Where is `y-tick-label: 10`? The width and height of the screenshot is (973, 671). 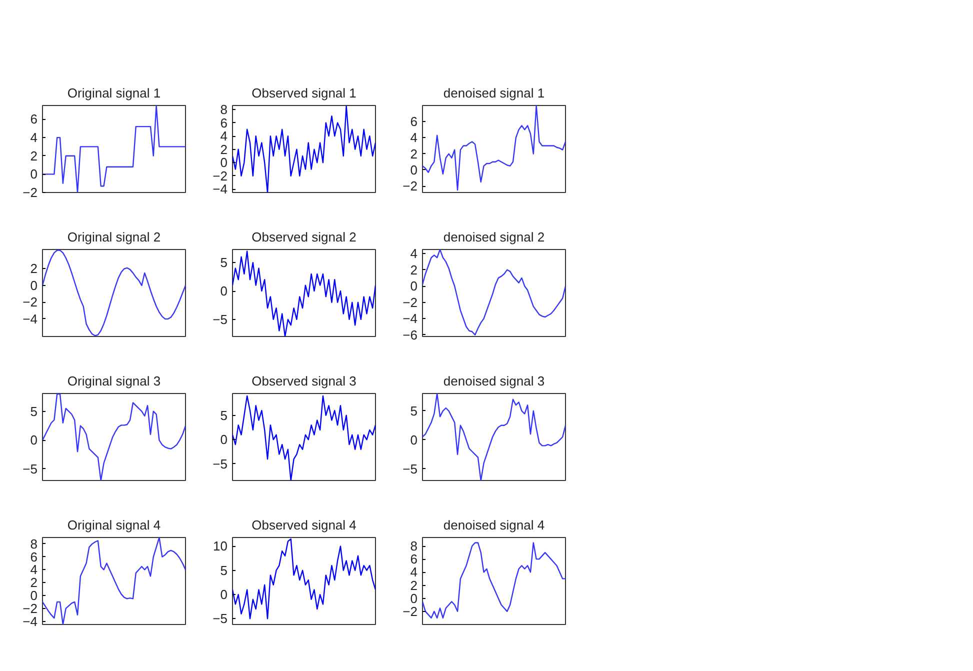 y-tick-label: 10 is located at coordinates (220, 546).